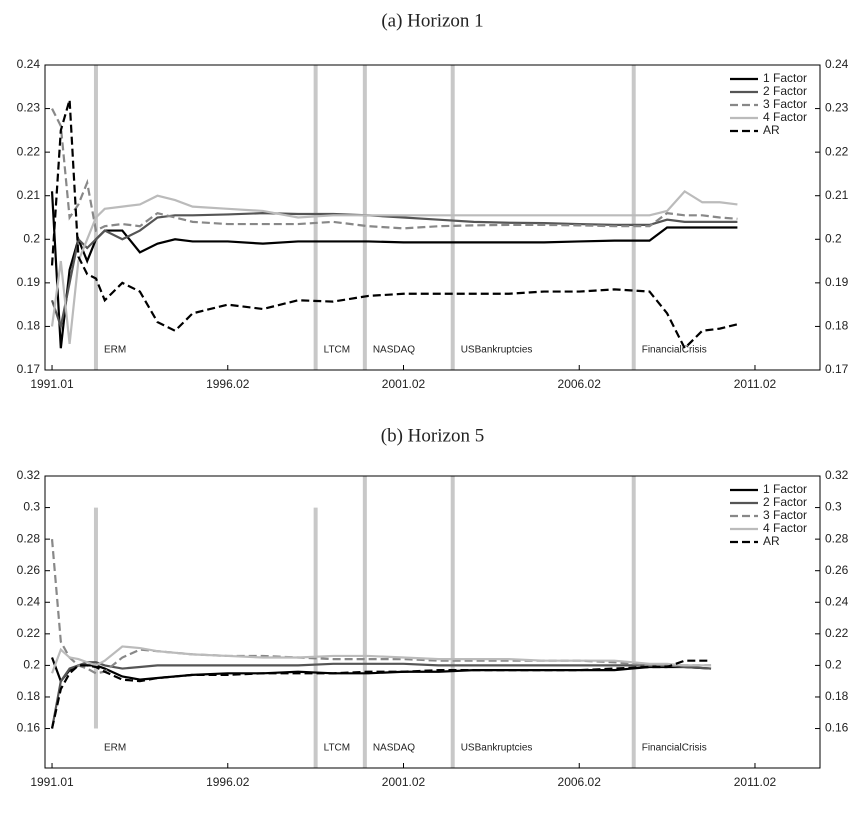 The height and width of the screenshot is (817, 861). What do you see at coordinates (837, 195) in the screenshot?
I see `y2-tick-label: 0.21` at bounding box center [837, 195].